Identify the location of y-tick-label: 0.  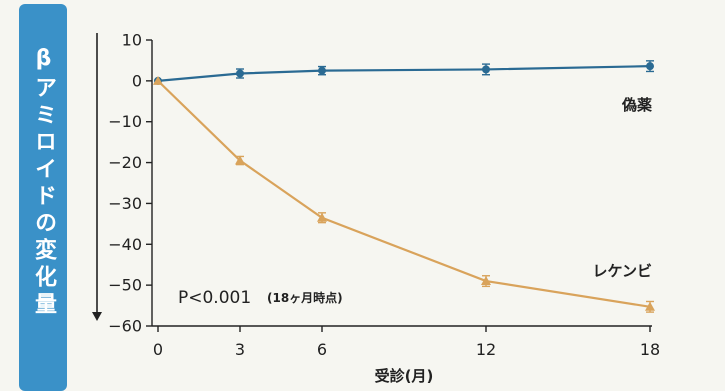
(137, 80).